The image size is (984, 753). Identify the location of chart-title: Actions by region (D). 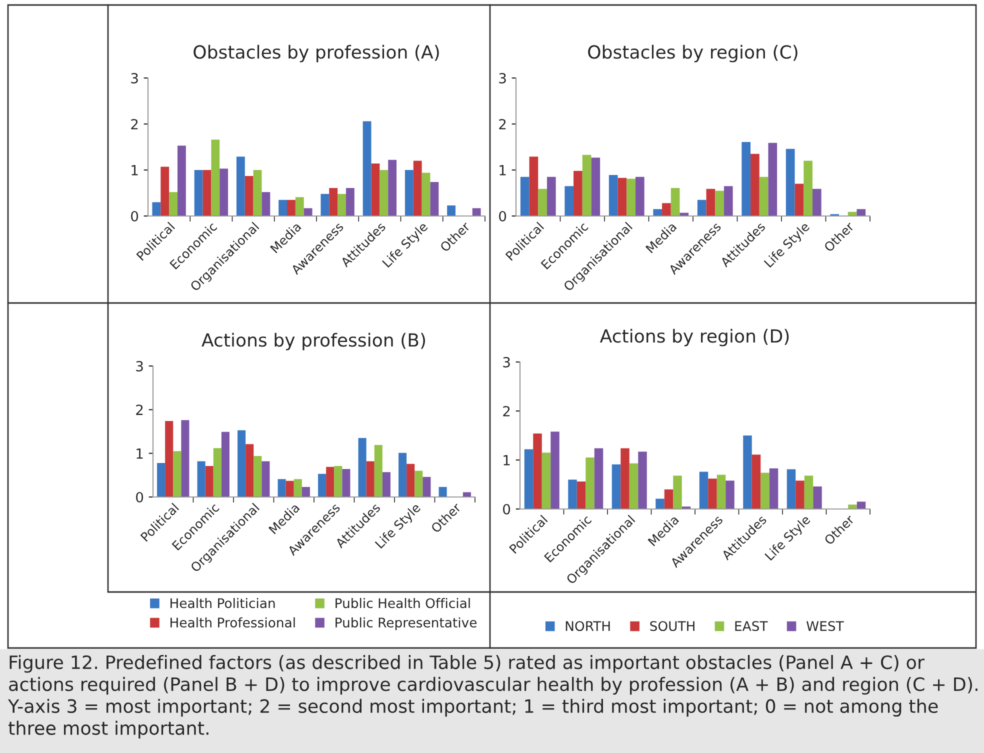
(694, 337).